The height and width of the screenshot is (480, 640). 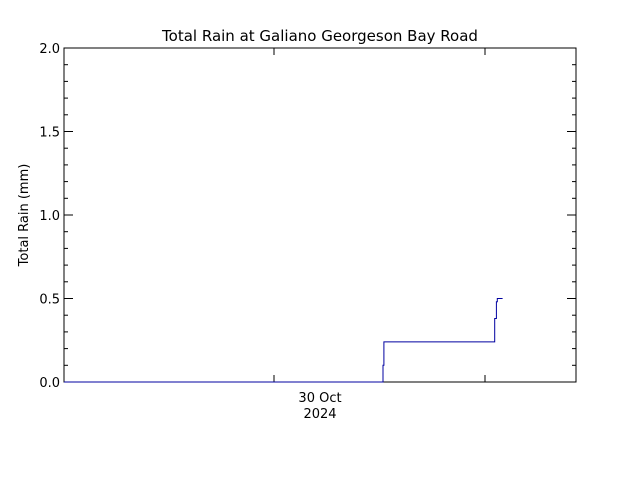 I want to click on y-tick-label: 1.5, so click(x=49, y=133).